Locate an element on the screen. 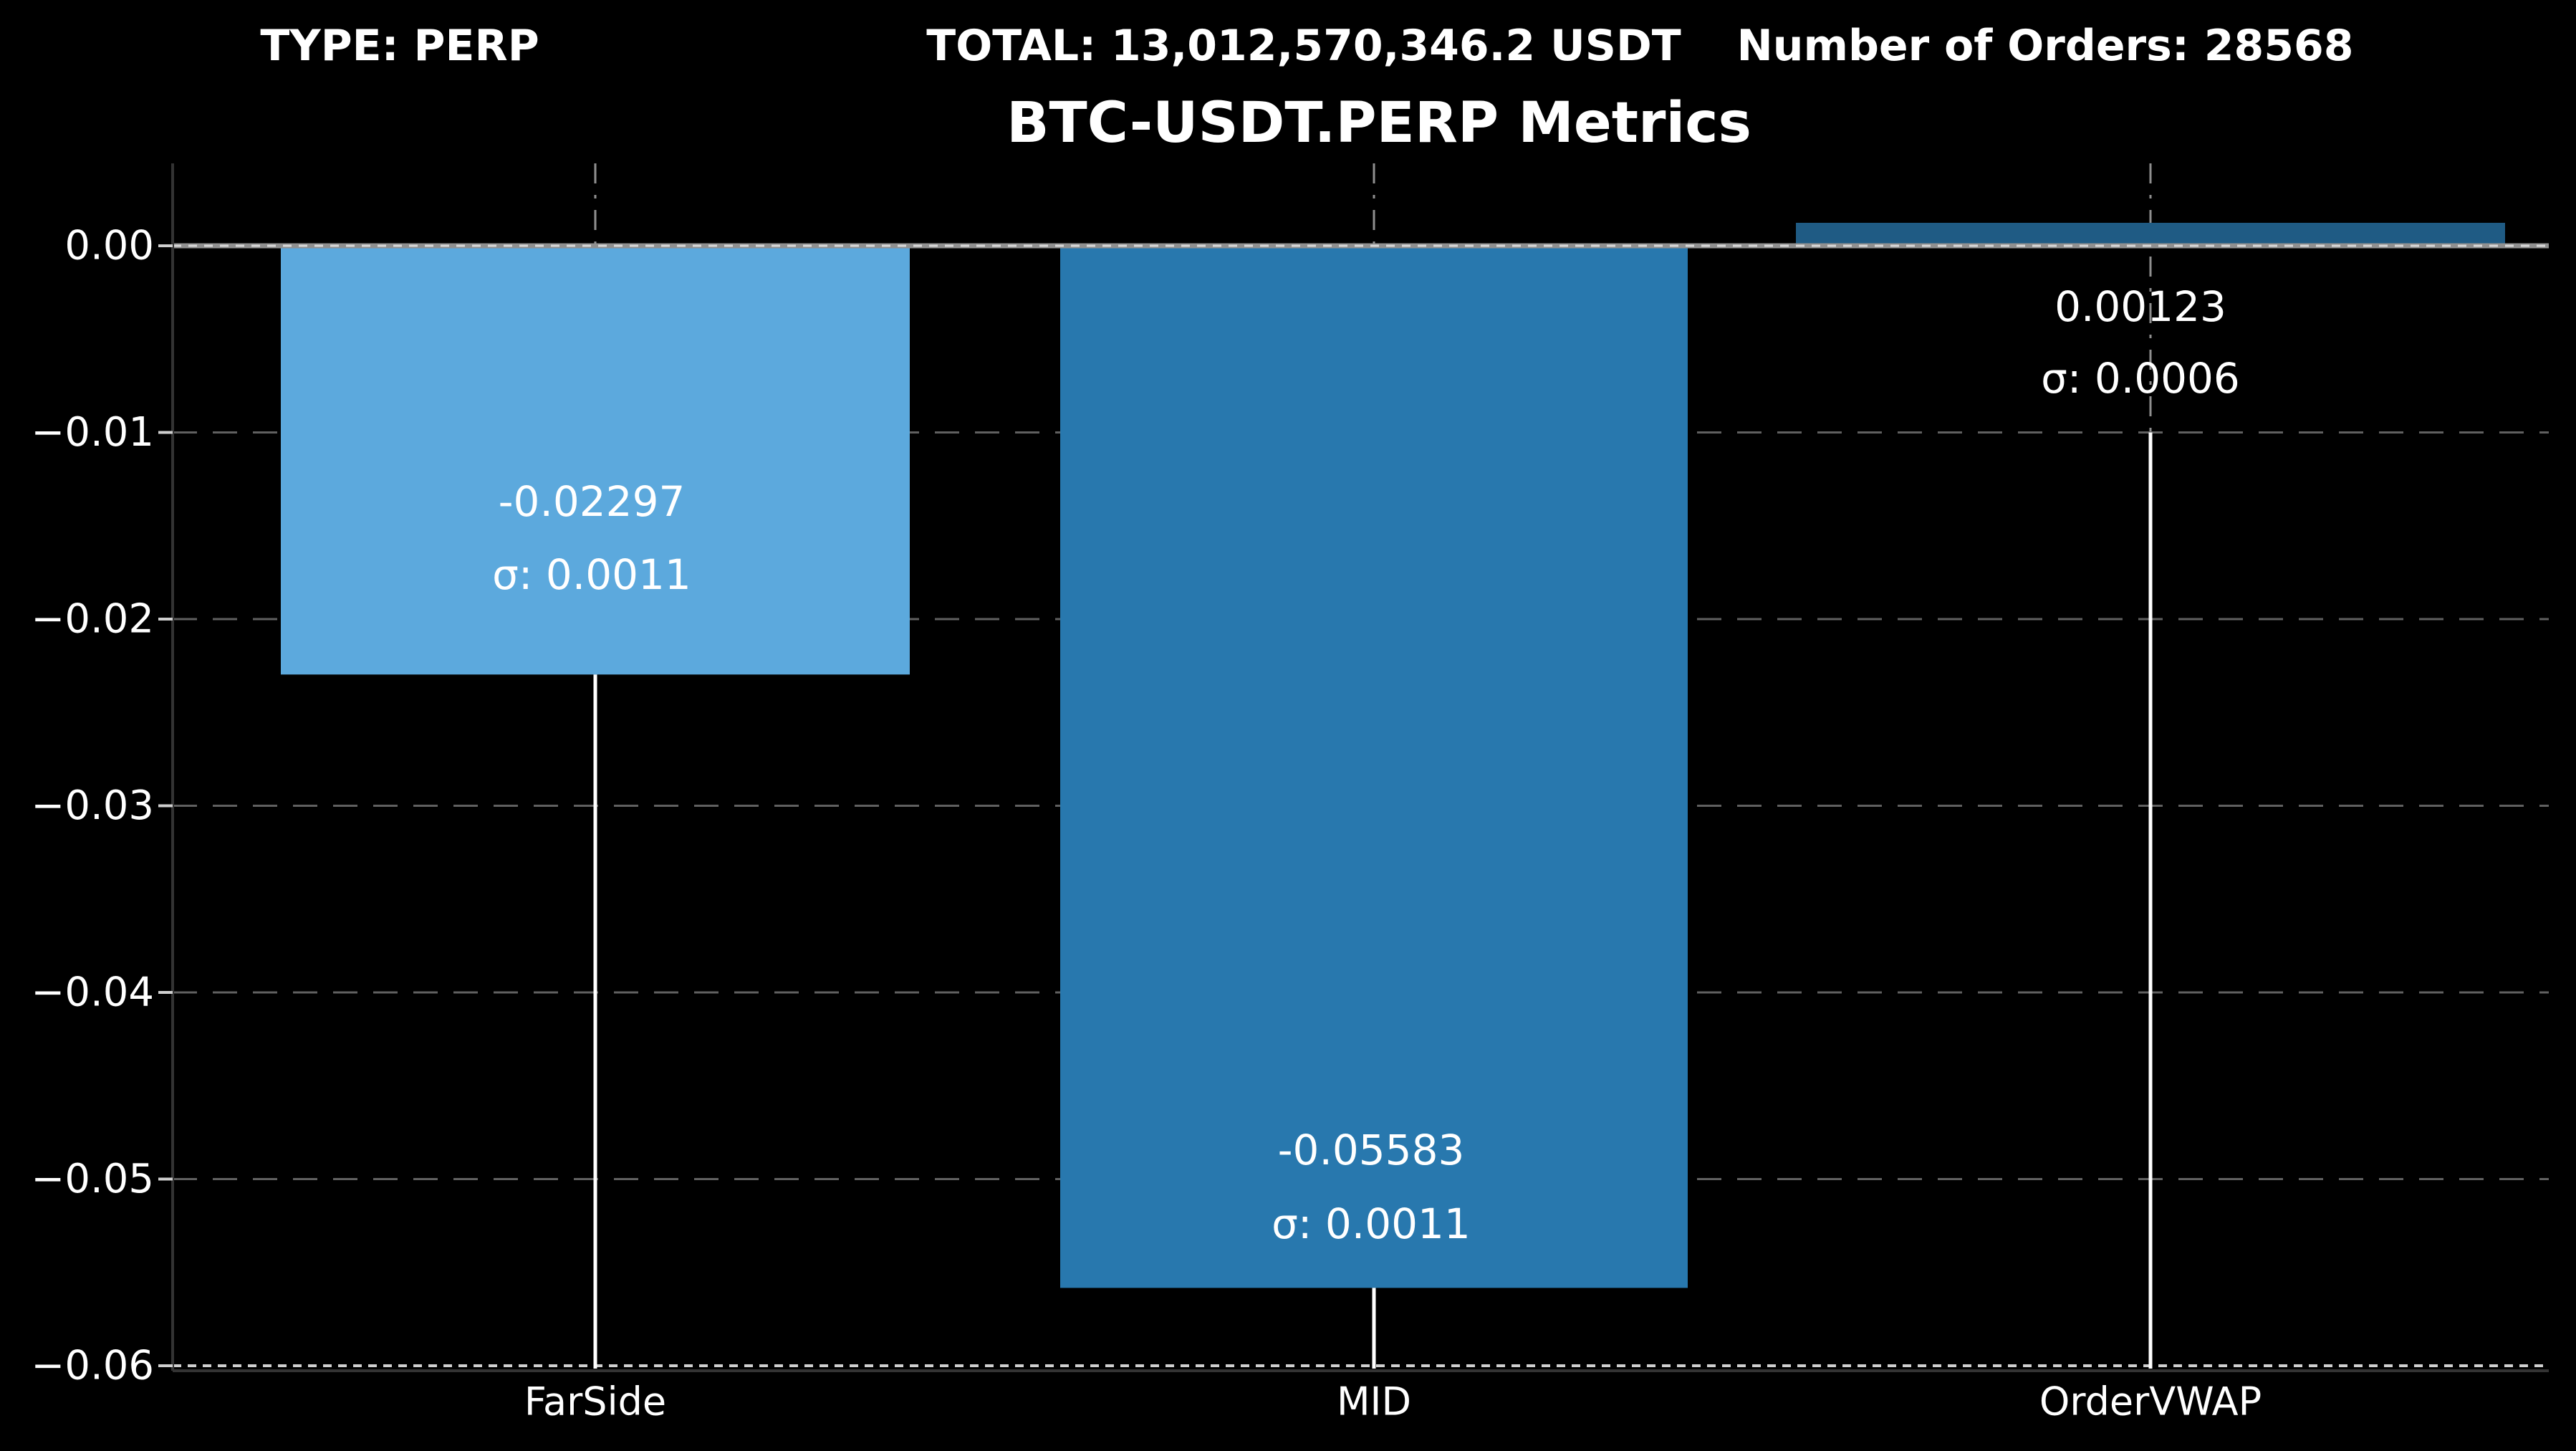 Image resolution: width=2576 pixels, height=1451 pixels. y-tick-label-−0.04: −0.04 is located at coordinates (93, 992).